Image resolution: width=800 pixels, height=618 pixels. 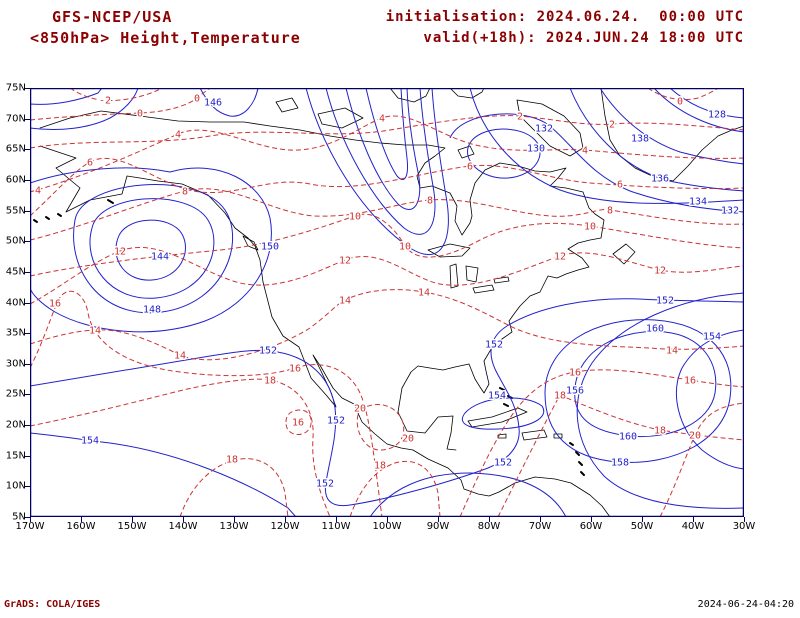 I want to click on height-contour-label: 148, so click(x=152, y=310).